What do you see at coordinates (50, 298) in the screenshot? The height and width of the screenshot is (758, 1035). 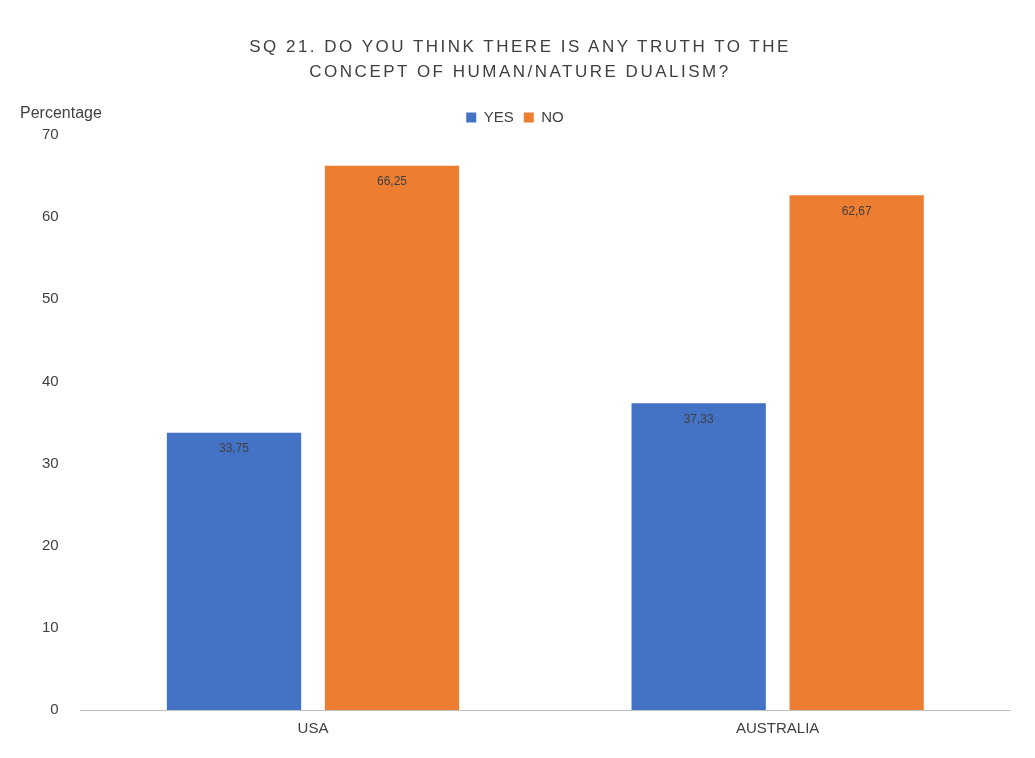 I see `y-tick-label: 50` at bounding box center [50, 298].